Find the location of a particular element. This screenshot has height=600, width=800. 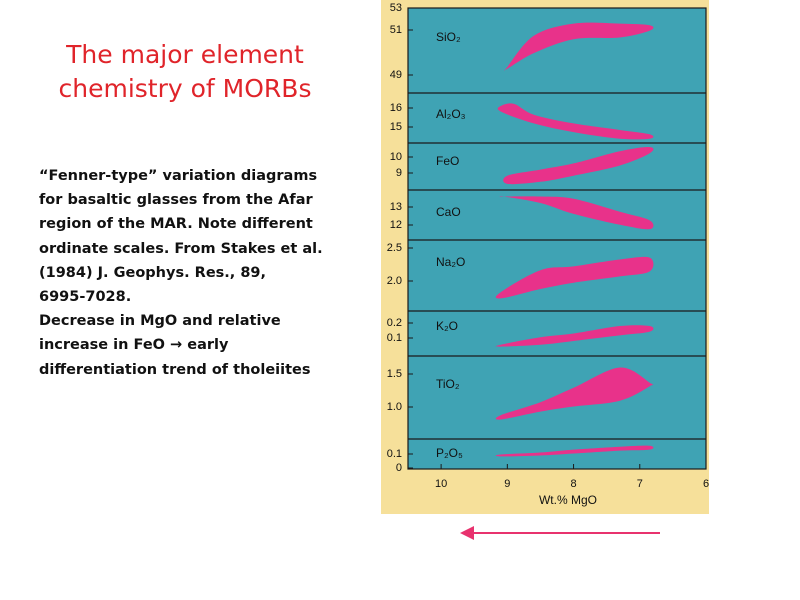

slide-title-line-2: chemistry of MORBs is located at coordinates (185, 88).